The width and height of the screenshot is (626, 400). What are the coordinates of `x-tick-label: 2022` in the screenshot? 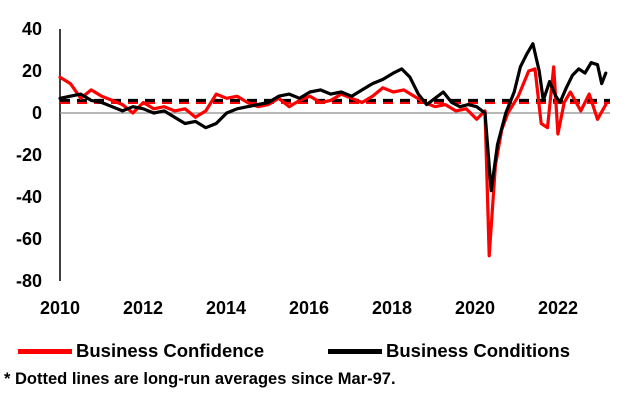 It's located at (558, 308).